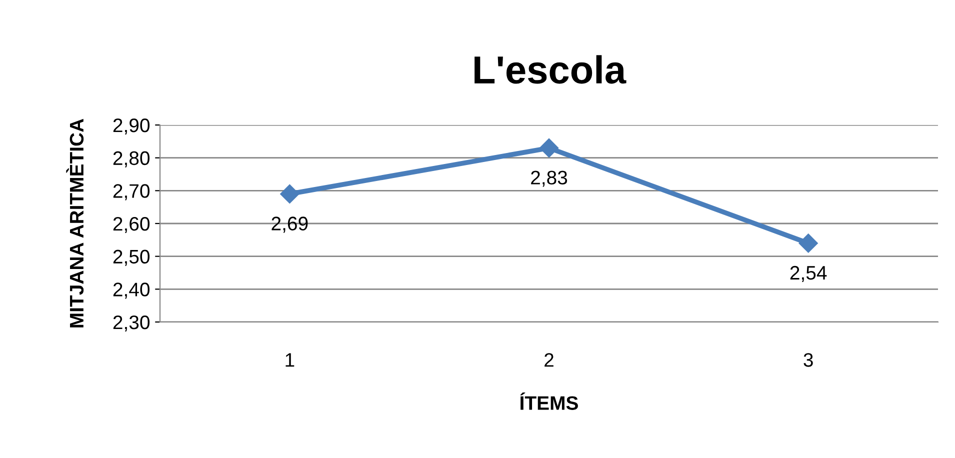  What do you see at coordinates (131, 159) in the screenshot?
I see `y-tick-label: 2,80` at bounding box center [131, 159].